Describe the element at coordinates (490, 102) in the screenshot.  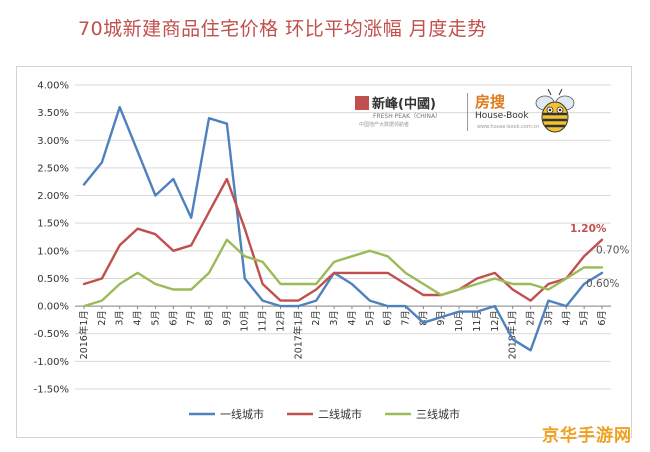
I see `house-book-name: 房搜` at that location.